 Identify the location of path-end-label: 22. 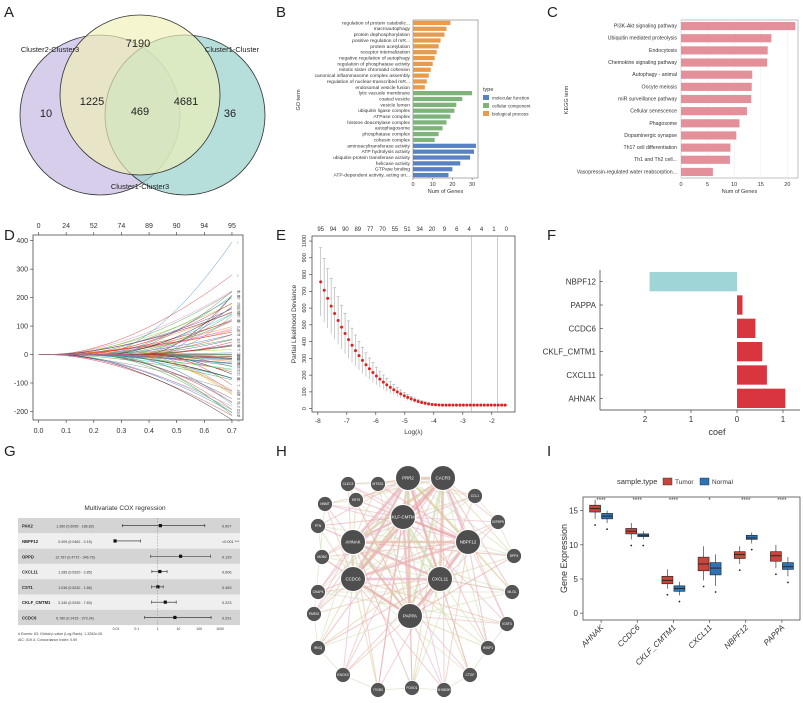
(239, 304).